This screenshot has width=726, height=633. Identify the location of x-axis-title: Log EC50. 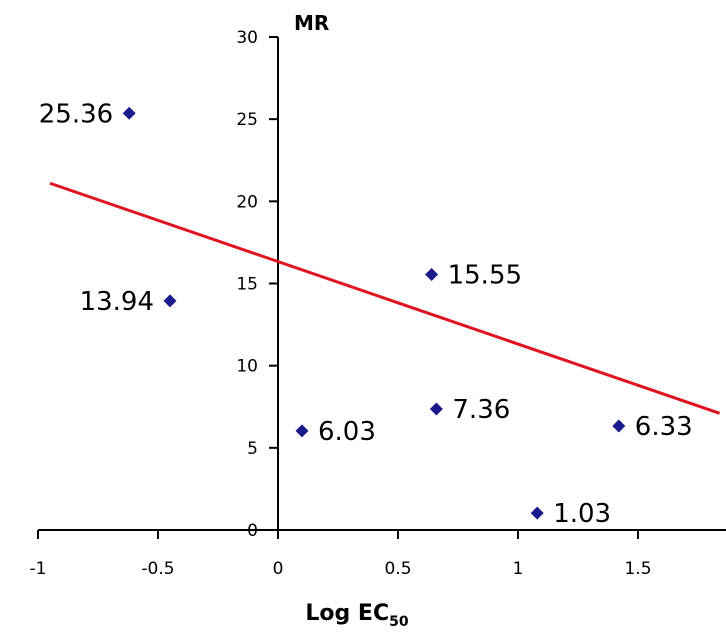
(356, 614).